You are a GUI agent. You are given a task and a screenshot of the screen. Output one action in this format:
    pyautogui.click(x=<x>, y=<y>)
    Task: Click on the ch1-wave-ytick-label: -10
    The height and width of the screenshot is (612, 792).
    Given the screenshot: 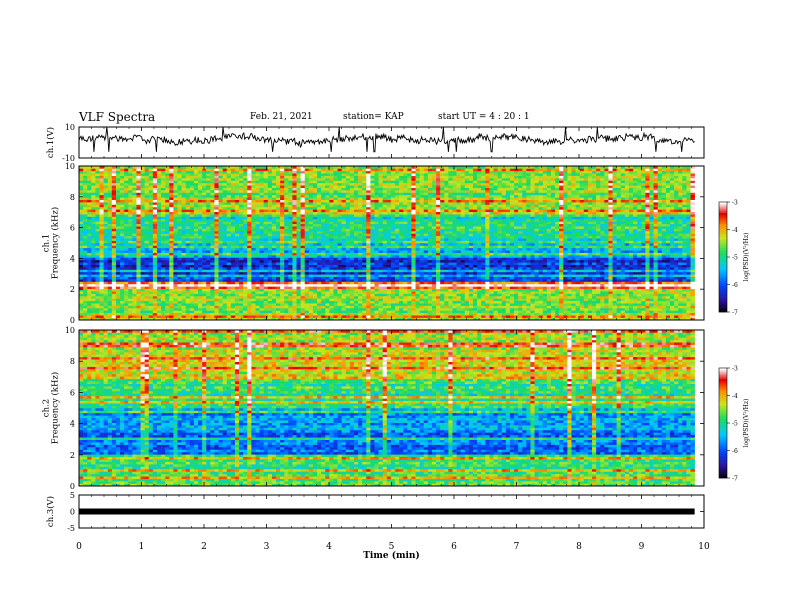 What is the action you would take?
    pyautogui.click(x=68, y=158)
    